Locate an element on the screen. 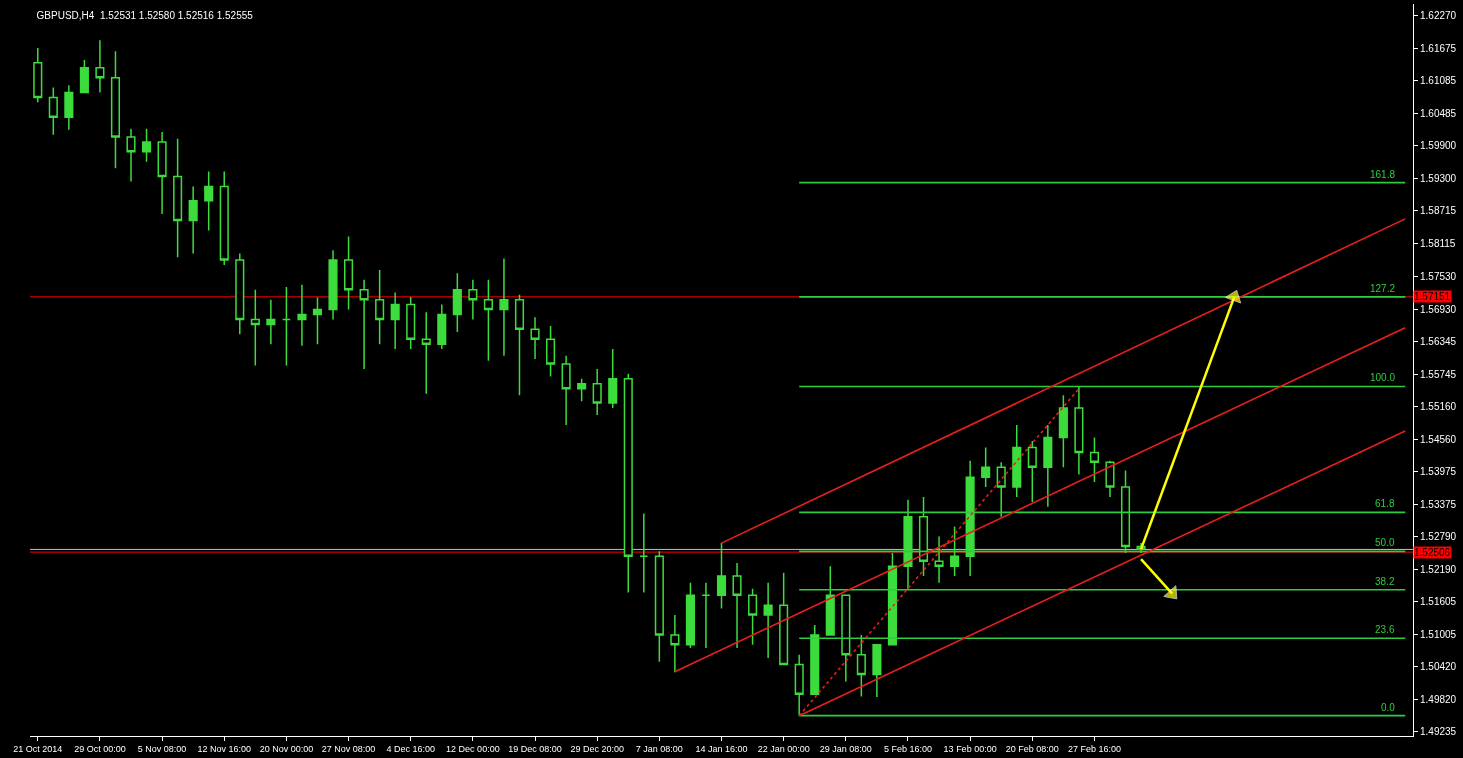 Image resolution: width=1463 pixels, height=758 pixels. ref-line-label: 1.52506 is located at coordinates (1432, 552).